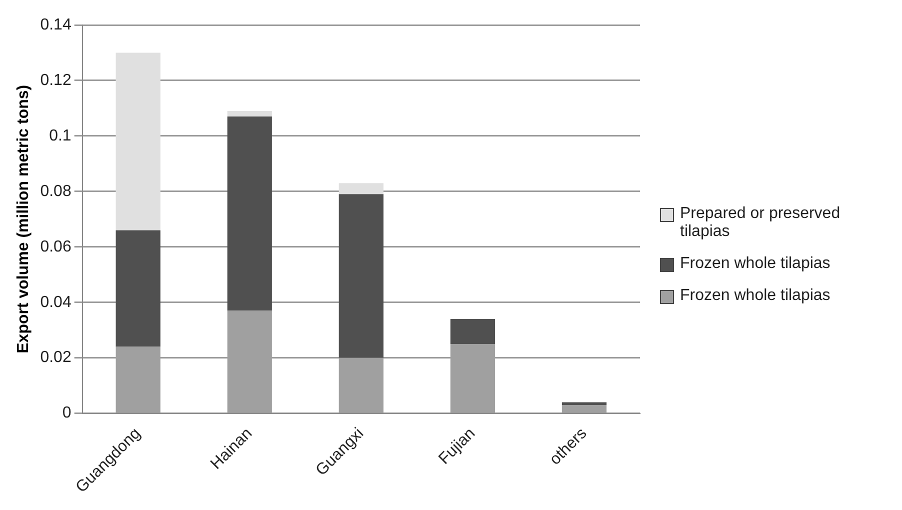 The width and height of the screenshot is (902, 510). I want to click on y-tick-label: 0.02, so click(56, 357).